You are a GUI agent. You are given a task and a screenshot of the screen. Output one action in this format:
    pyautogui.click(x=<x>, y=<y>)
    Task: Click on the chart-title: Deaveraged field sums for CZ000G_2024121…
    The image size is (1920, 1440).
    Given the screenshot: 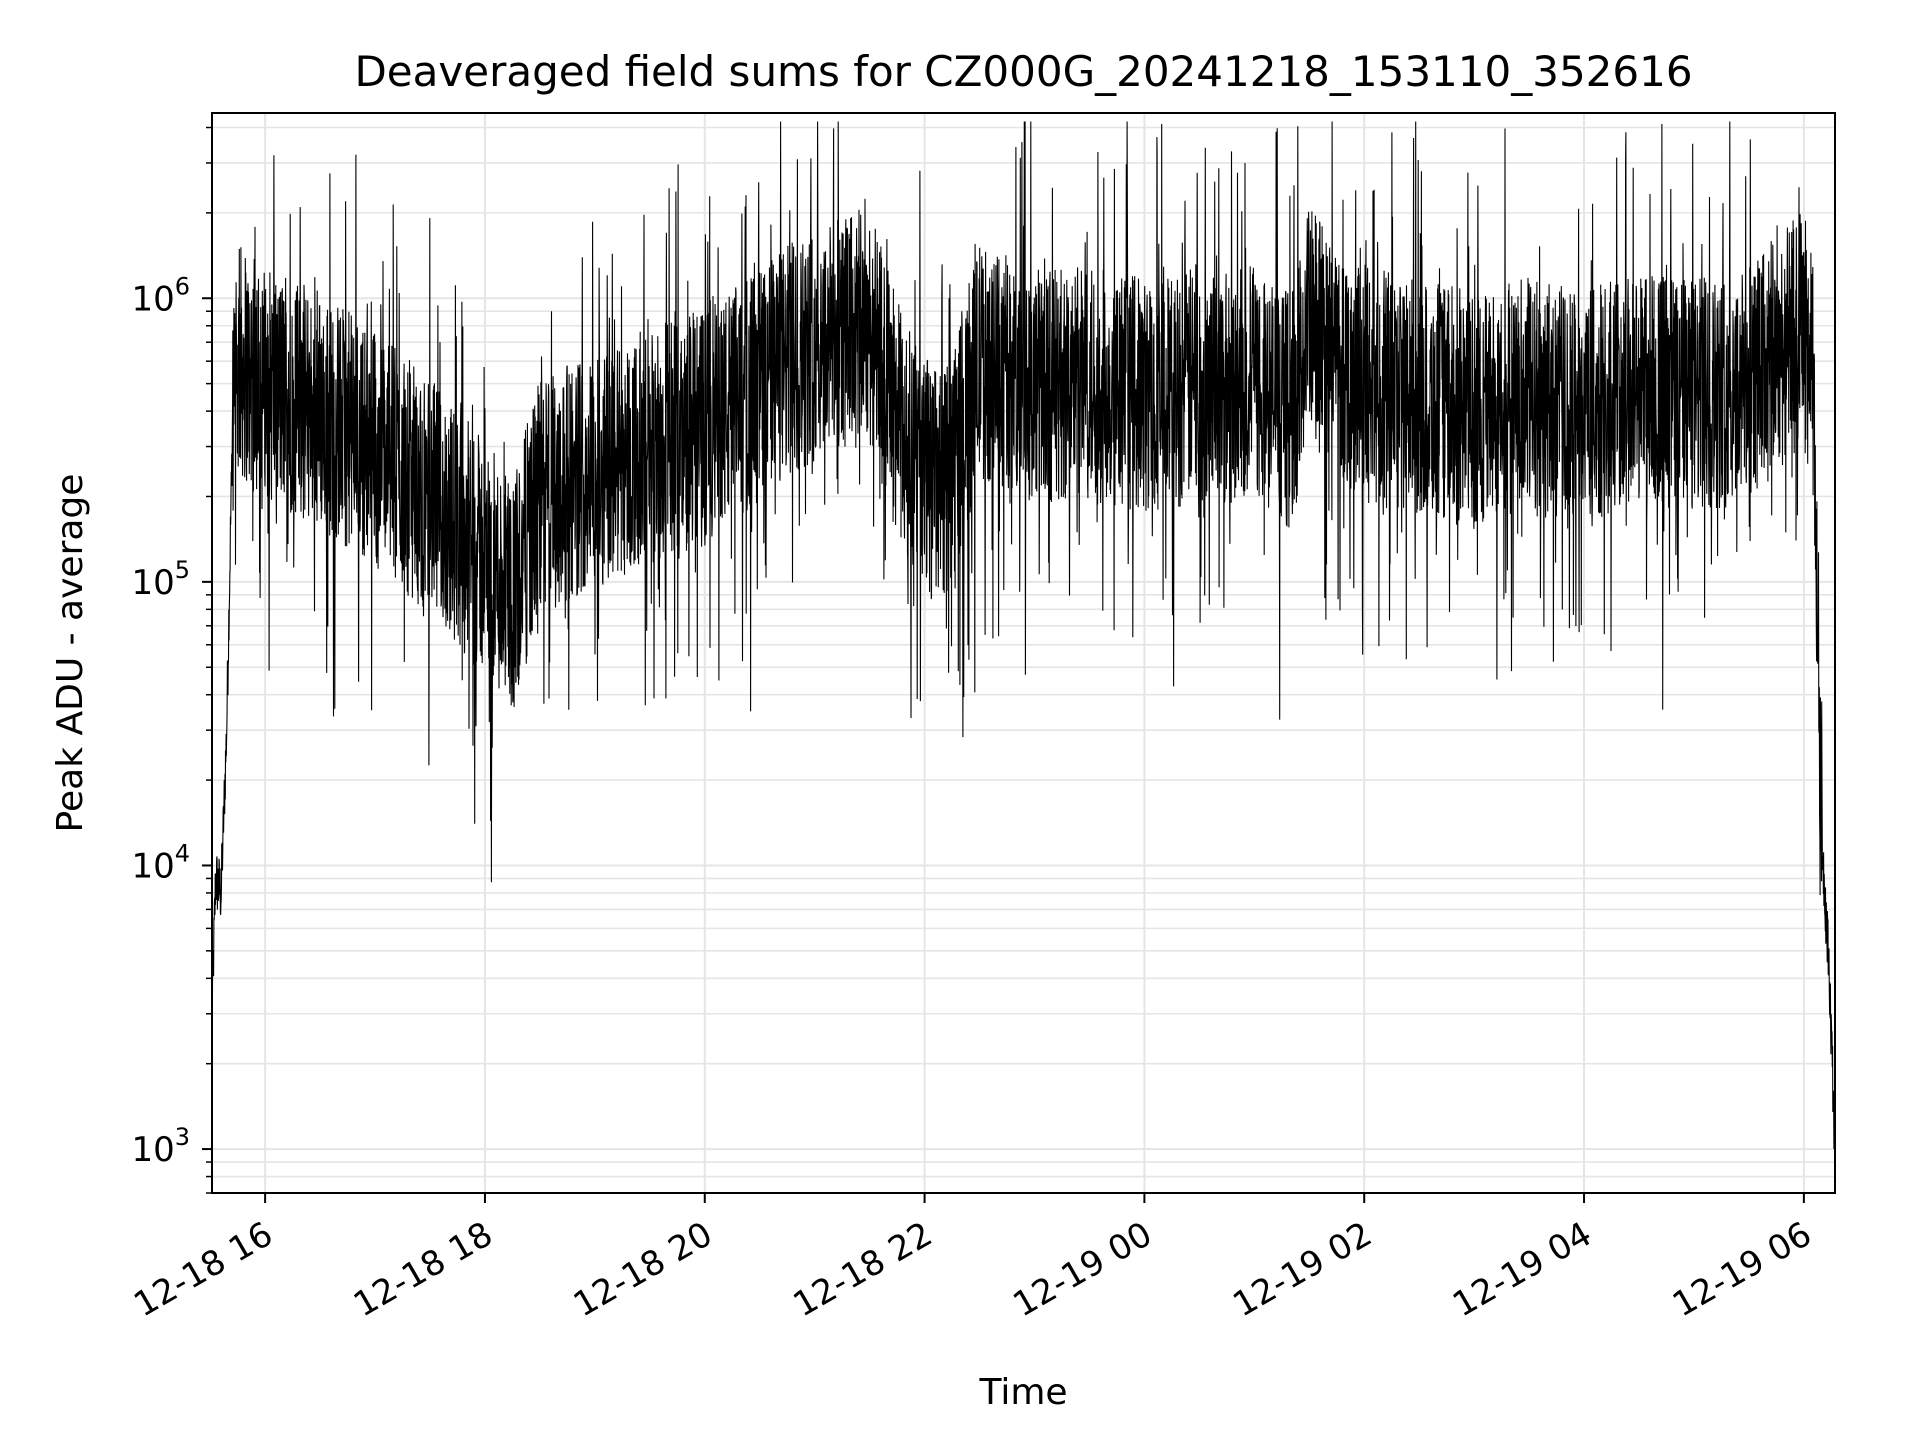 What is the action you would take?
    pyautogui.click(x=1023, y=71)
    